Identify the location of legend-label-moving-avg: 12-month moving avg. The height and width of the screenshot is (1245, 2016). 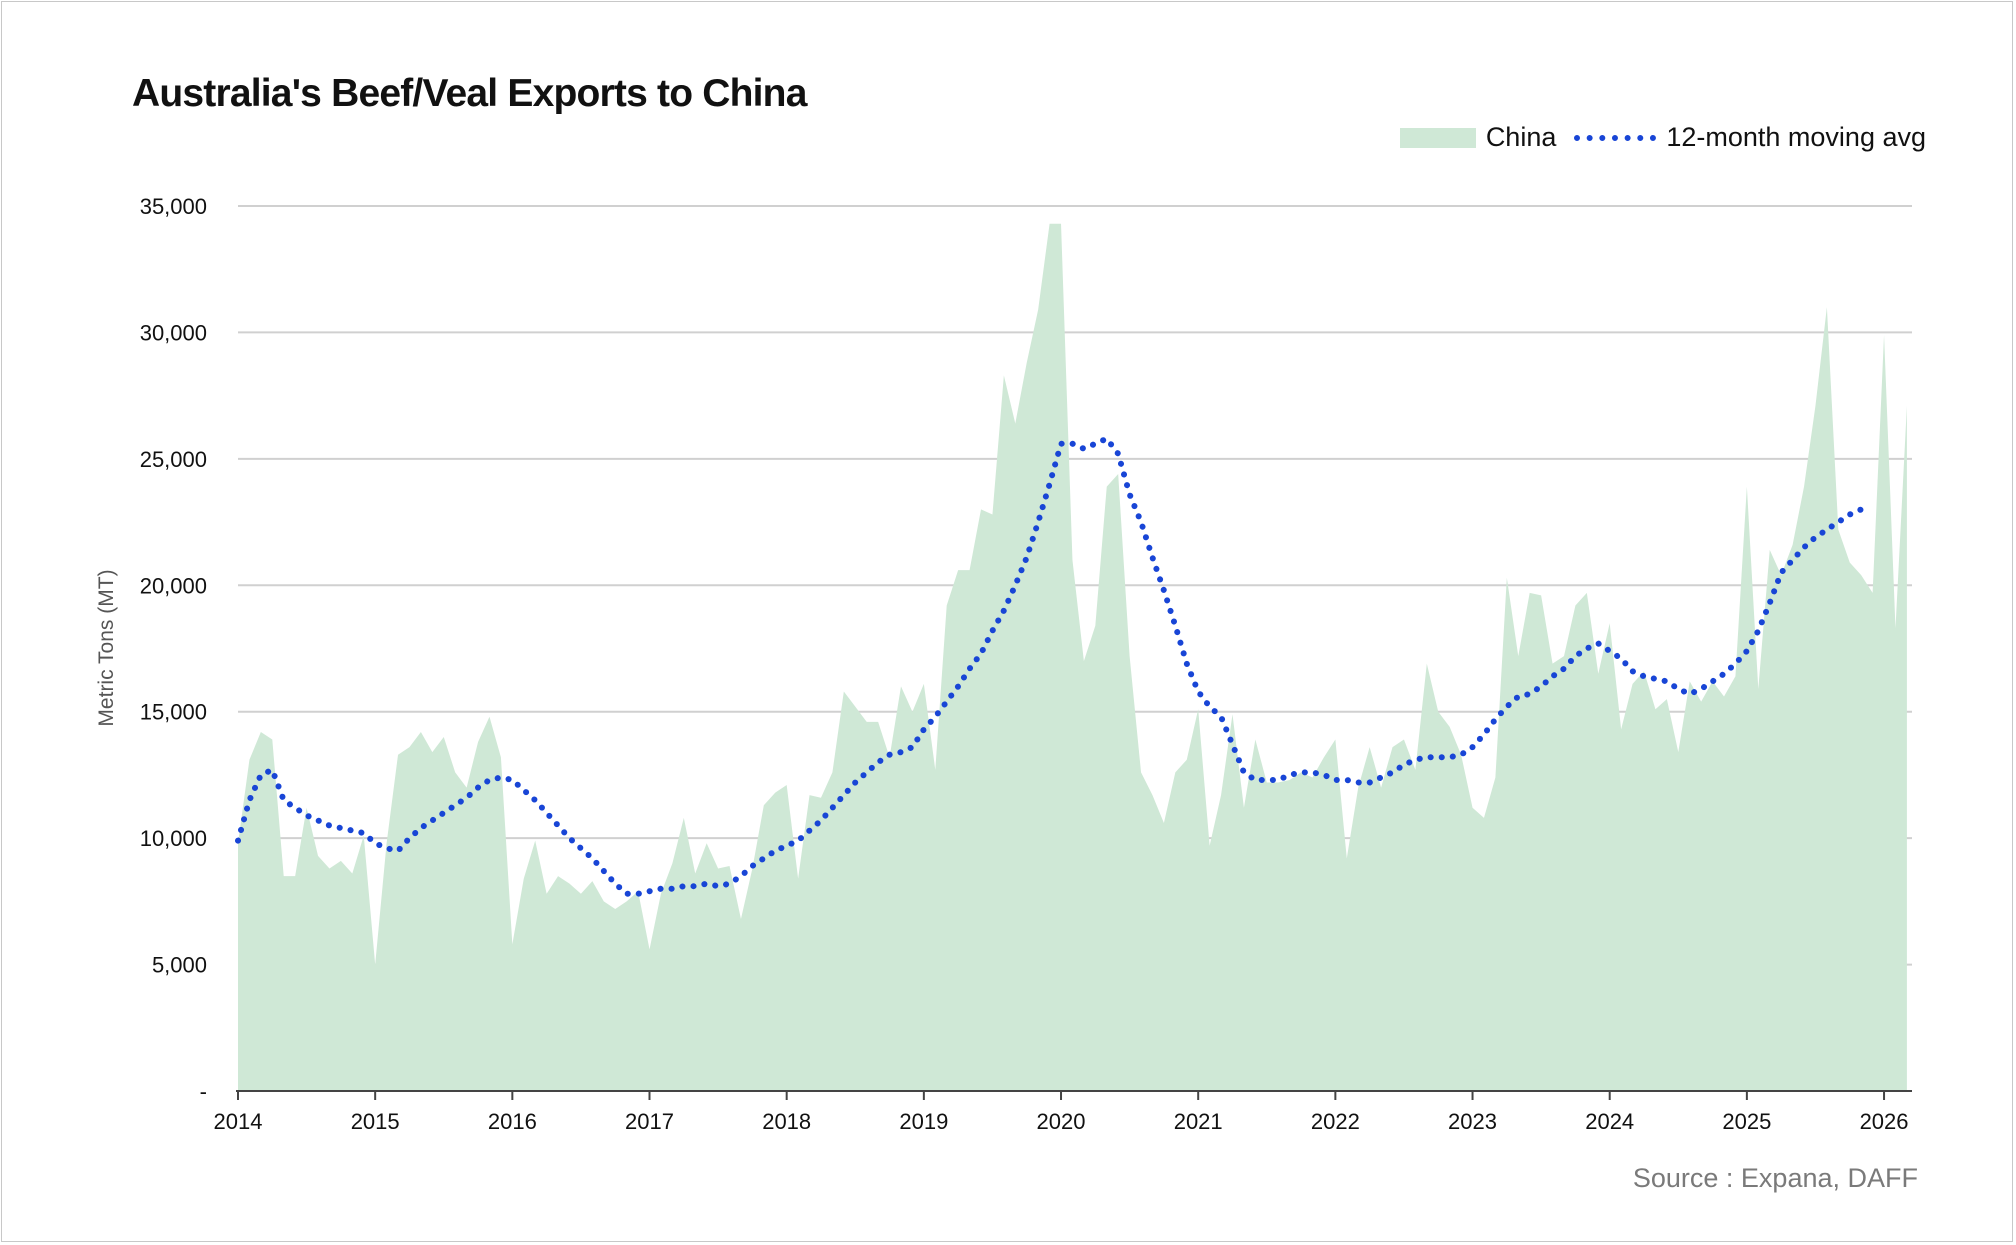
(1796, 137).